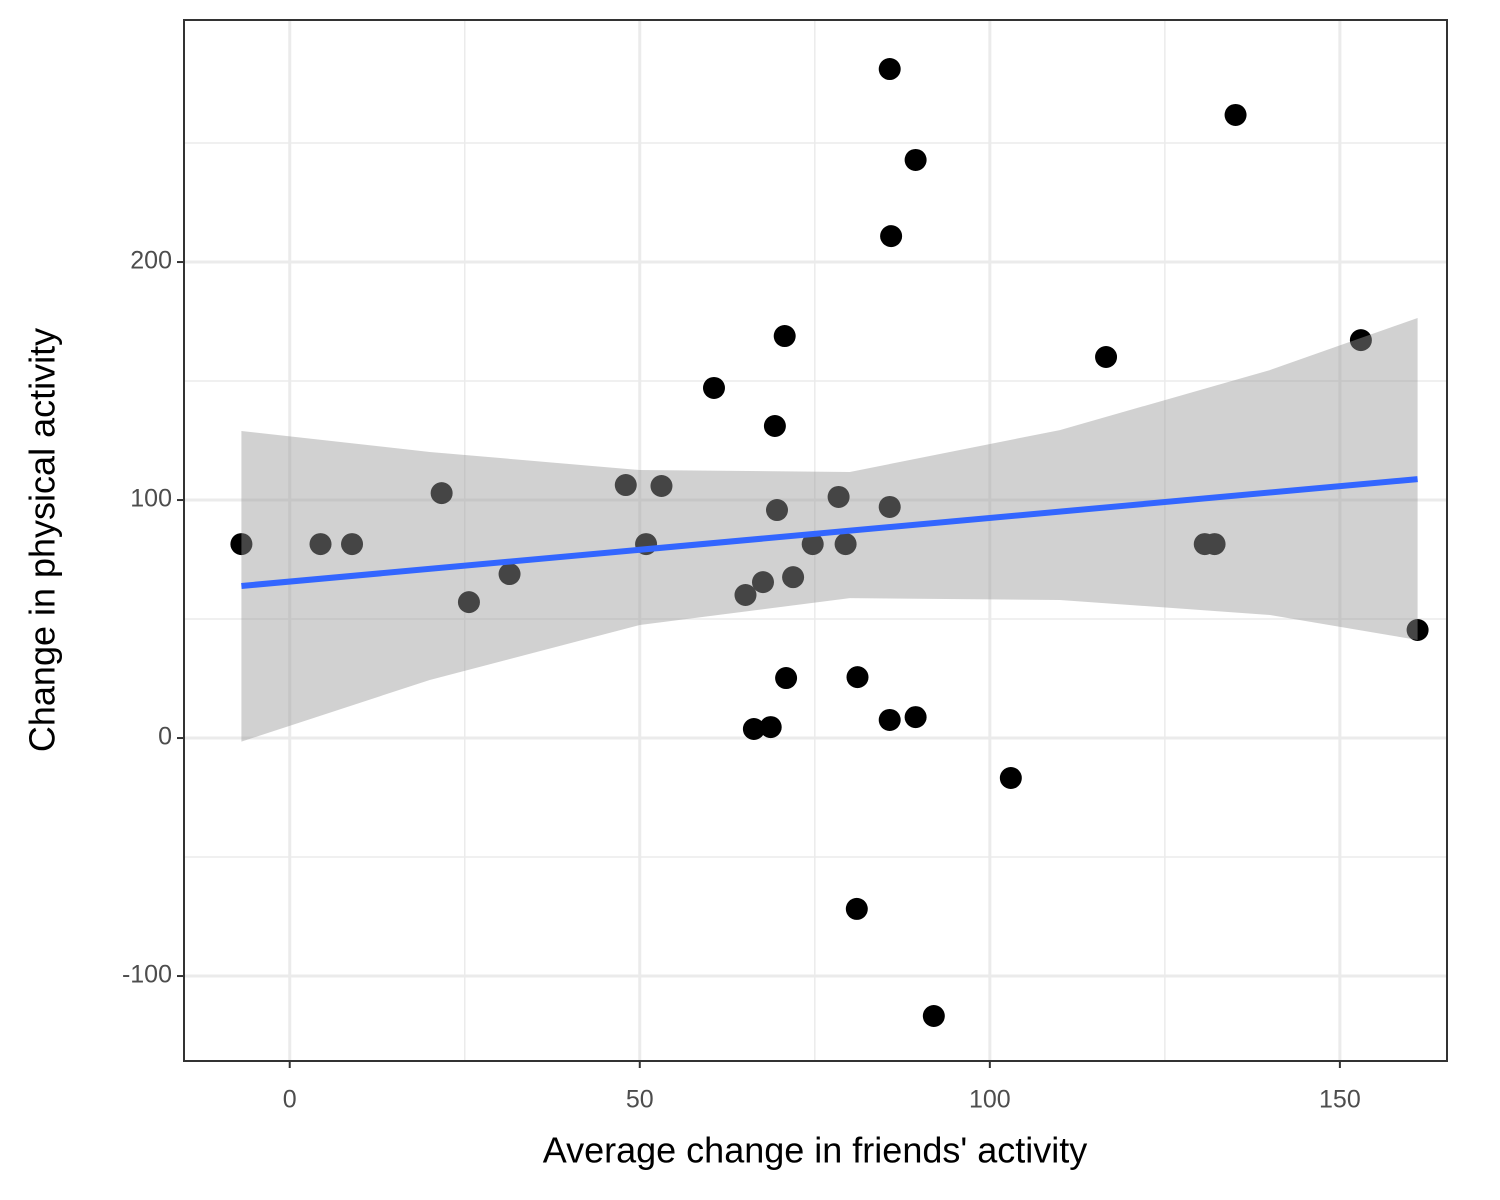 The width and height of the screenshot is (1500, 1200). I want to click on y-axis-title: Change in physical activity, so click(42, 540).